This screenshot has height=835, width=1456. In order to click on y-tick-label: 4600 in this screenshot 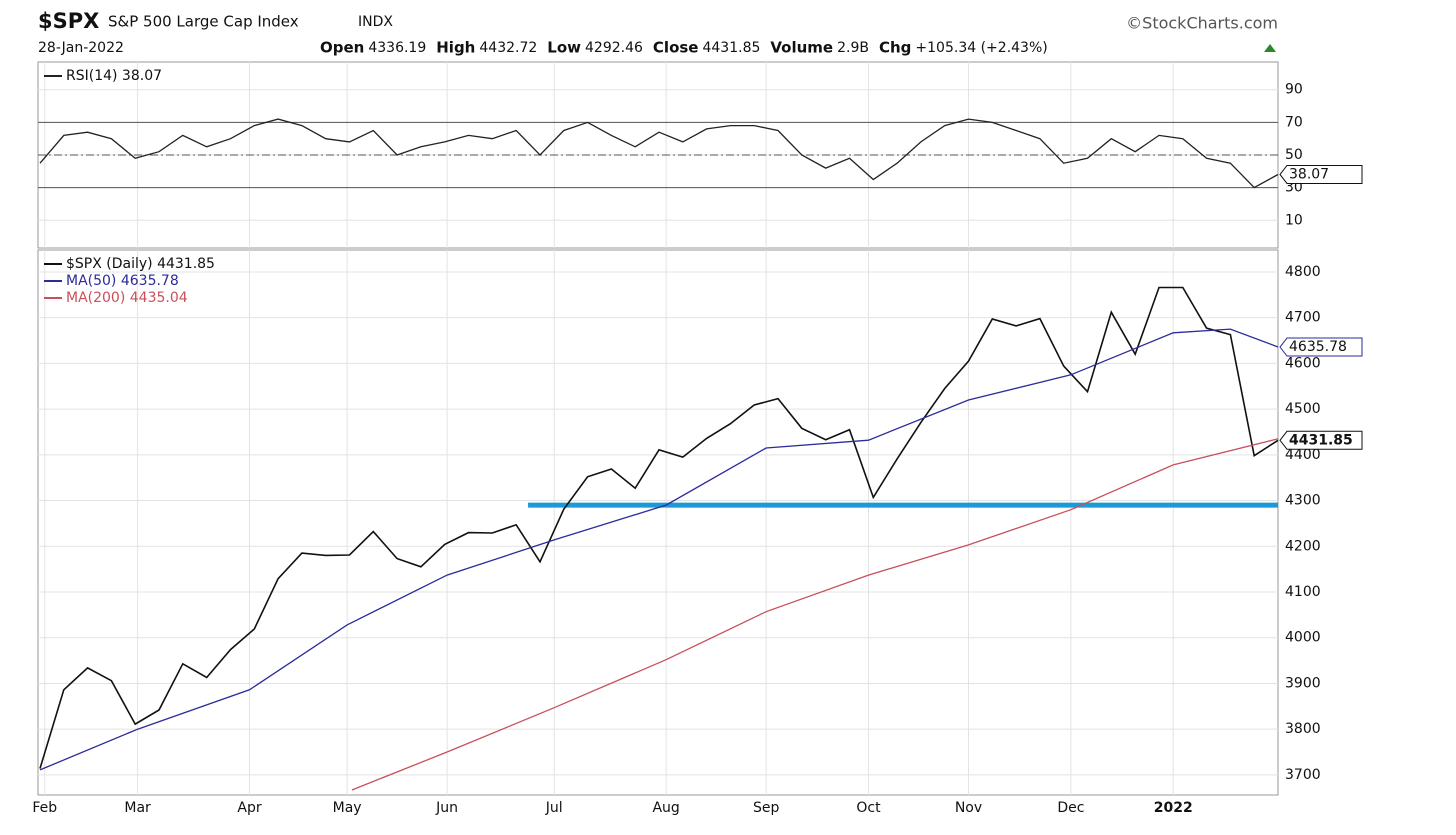, I will do `click(1303, 363)`.